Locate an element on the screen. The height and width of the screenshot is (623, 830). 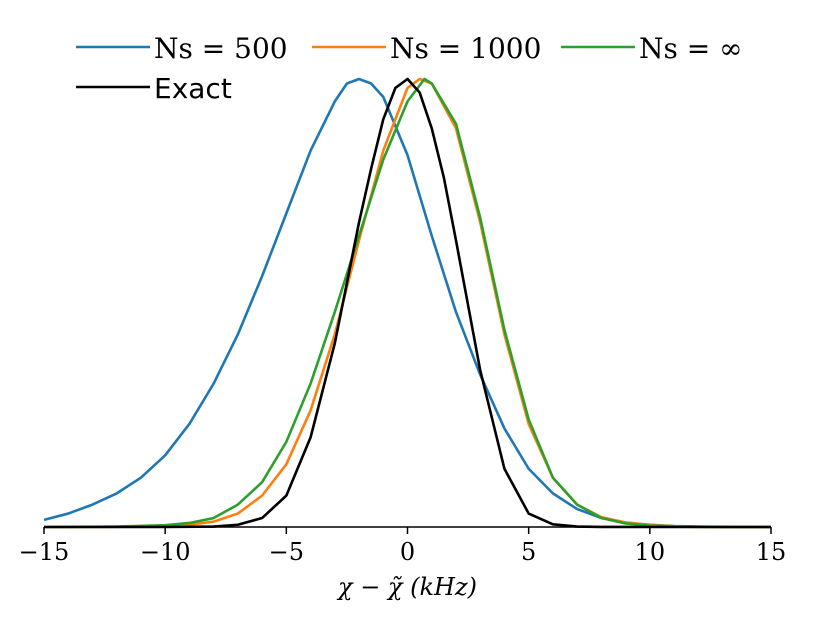
x-tick-label: −5 is located at coordinates (286, 552).